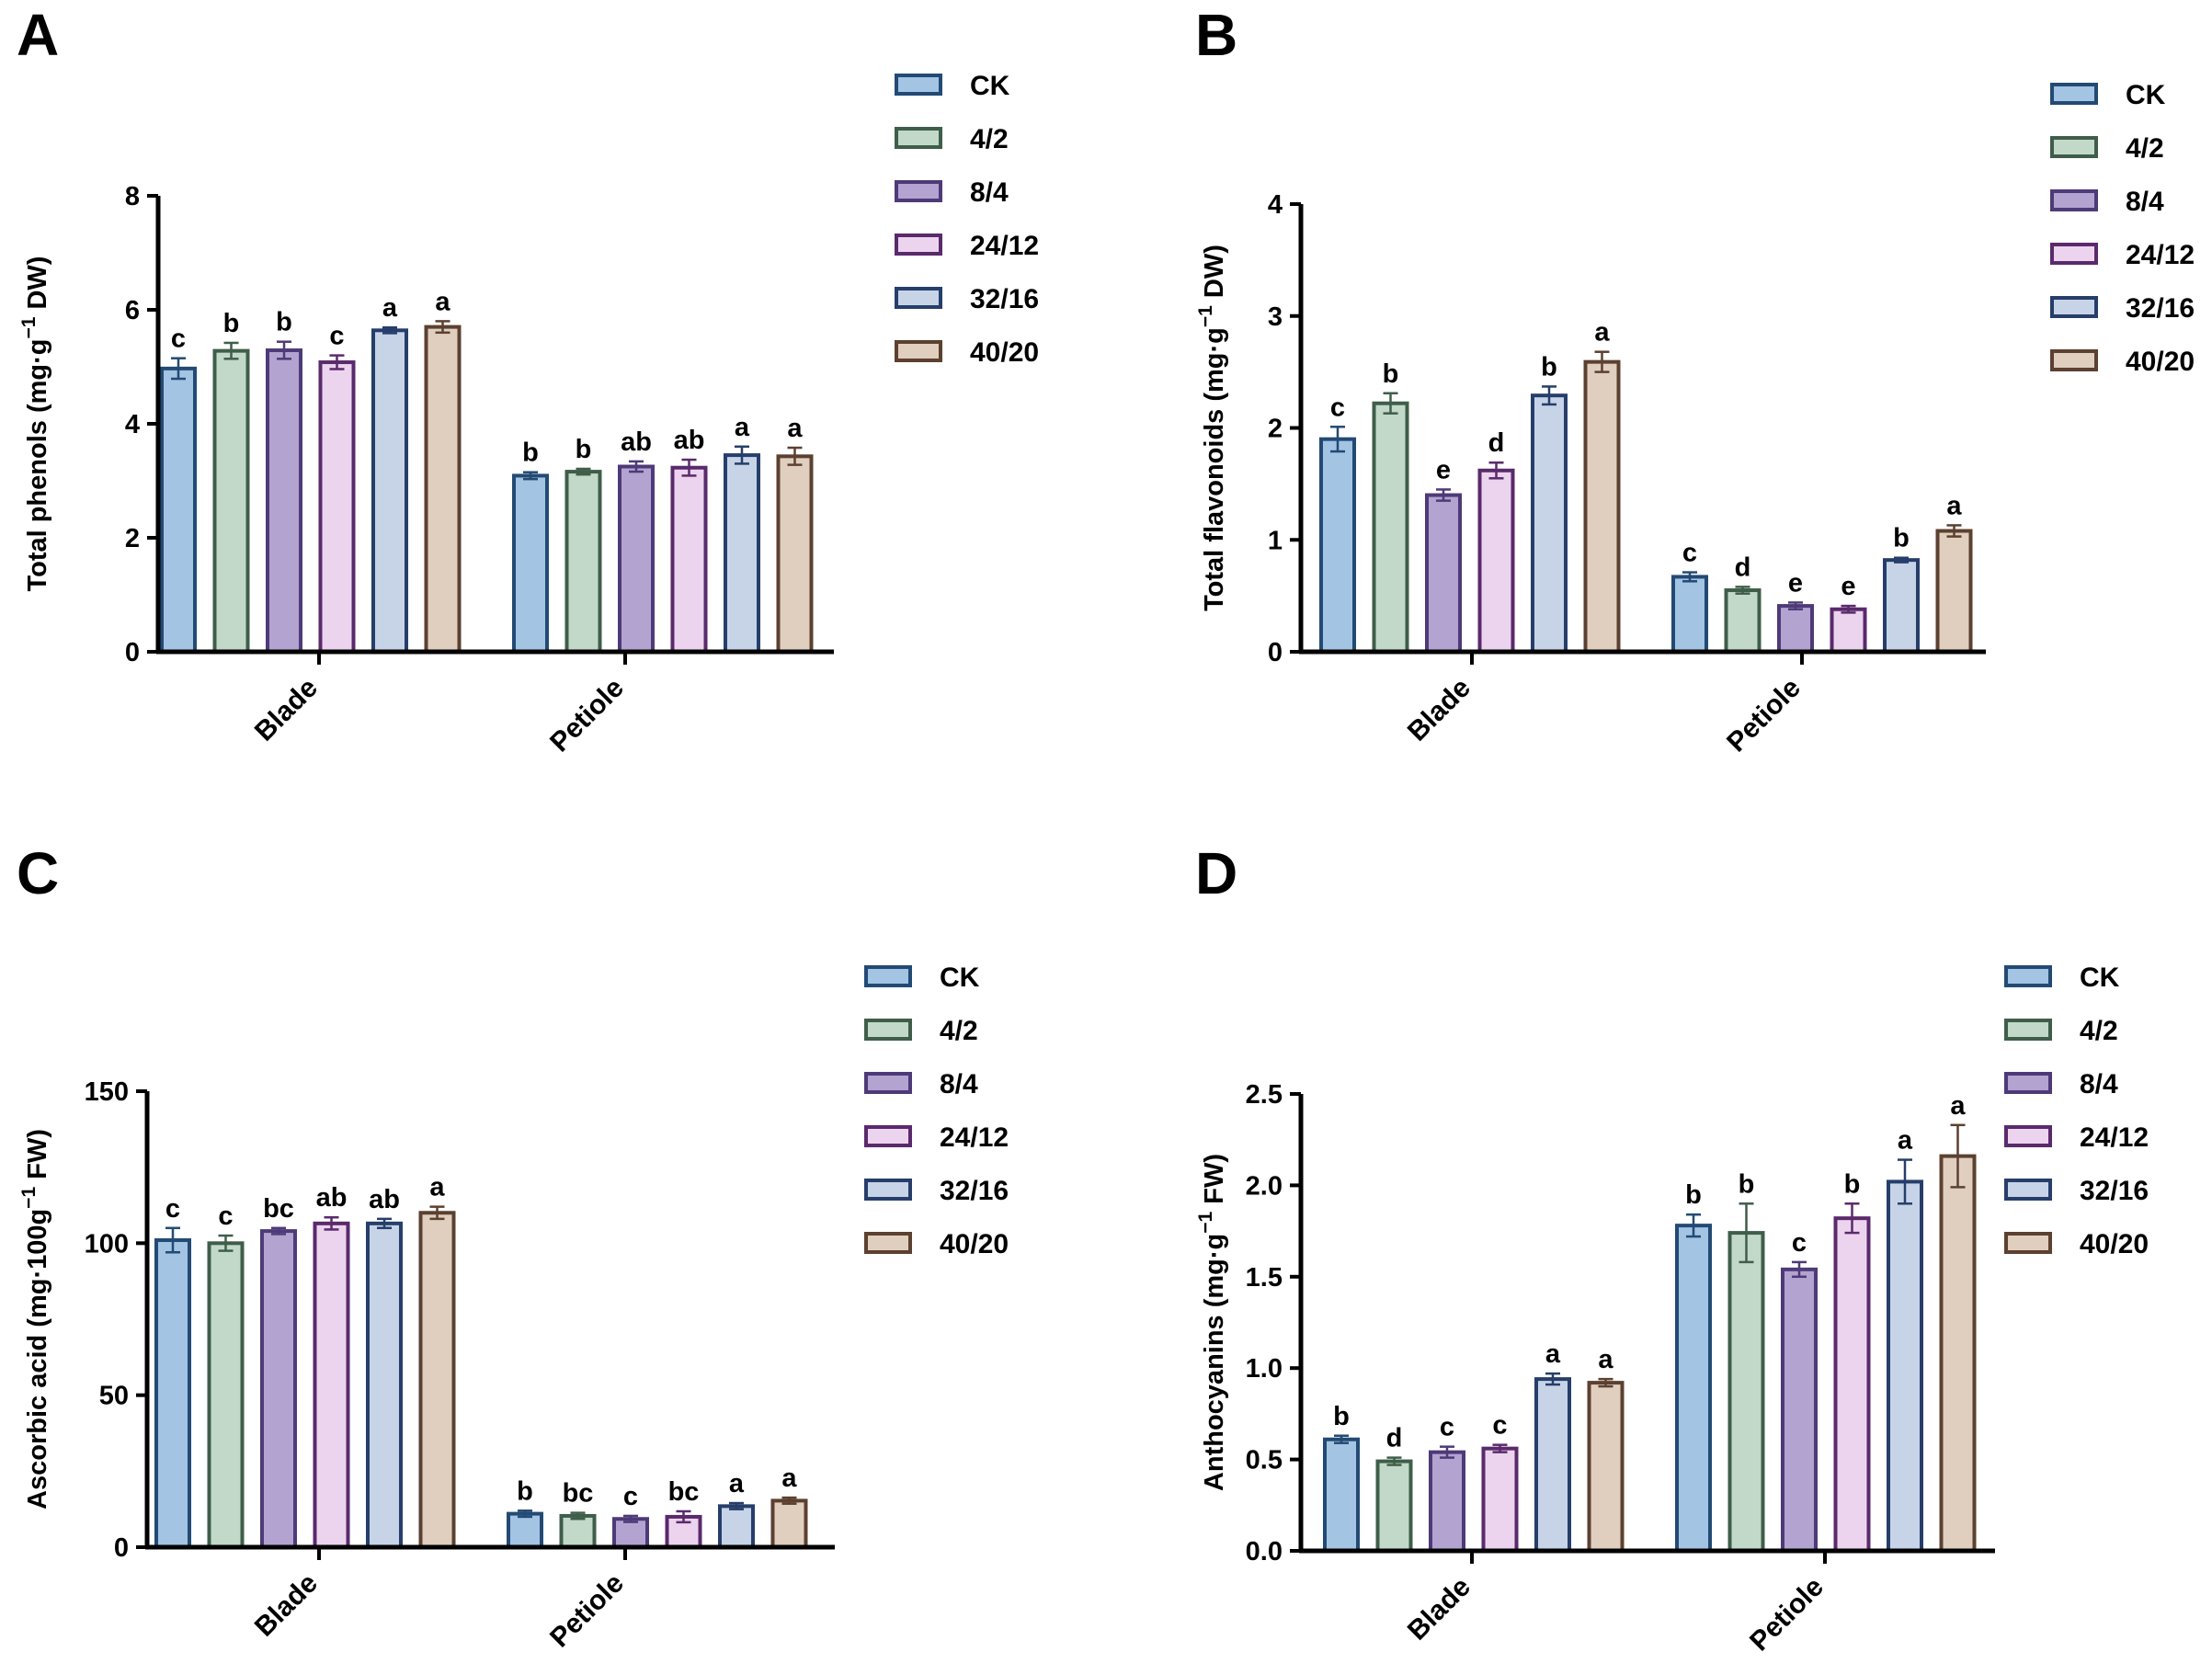 Image resolution: width=2212 pixels, height=1663 pixels. What do you see at coordinates (1205, 316) in the screenshot?
I see `y-axis-label-superscript: −1` at bounding box center [1205, 316].